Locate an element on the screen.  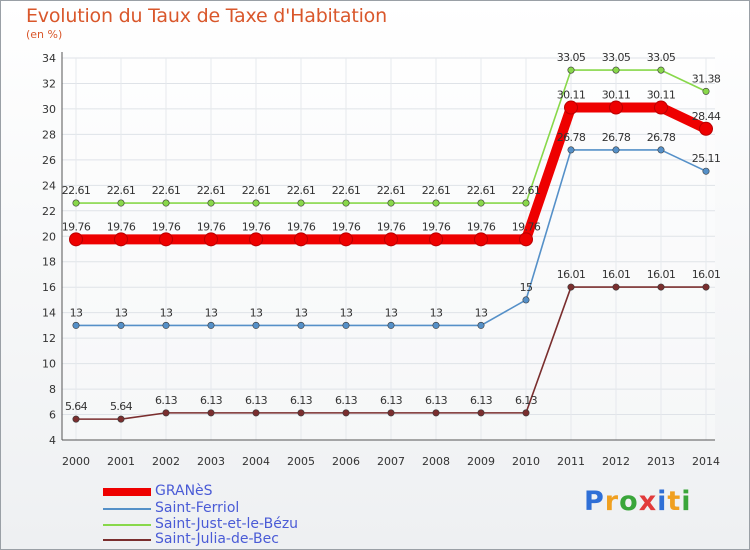
data-label-saint-julia: 5.64 is located at coordinates (121, 406).